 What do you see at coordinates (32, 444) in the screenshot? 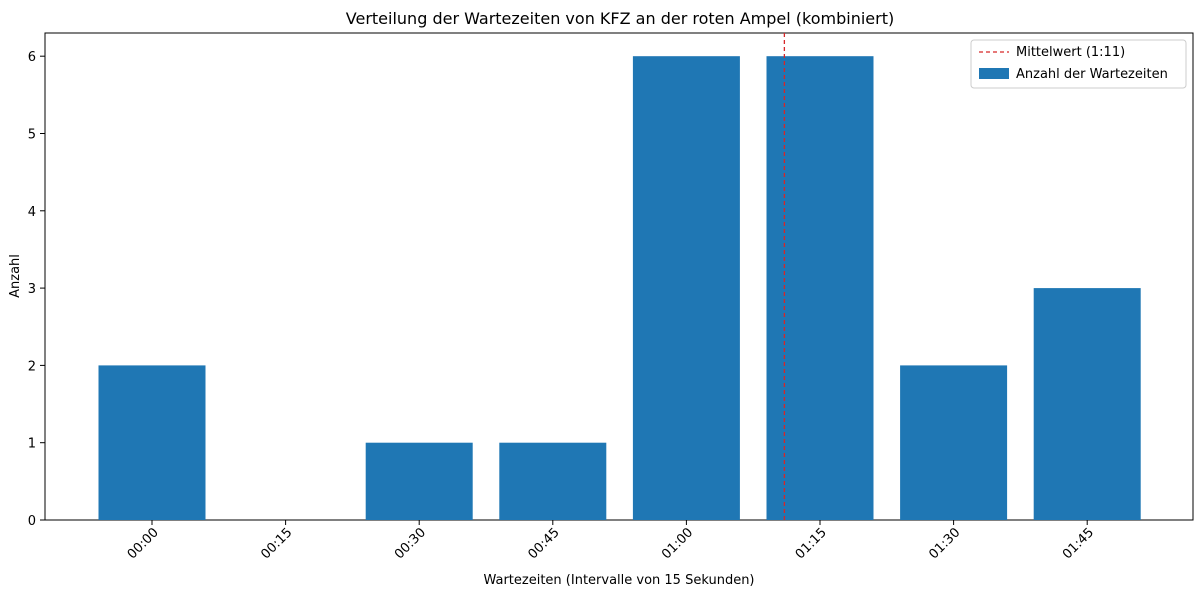
I see `y-tick-label: 1` at bounding box center [32, 444].